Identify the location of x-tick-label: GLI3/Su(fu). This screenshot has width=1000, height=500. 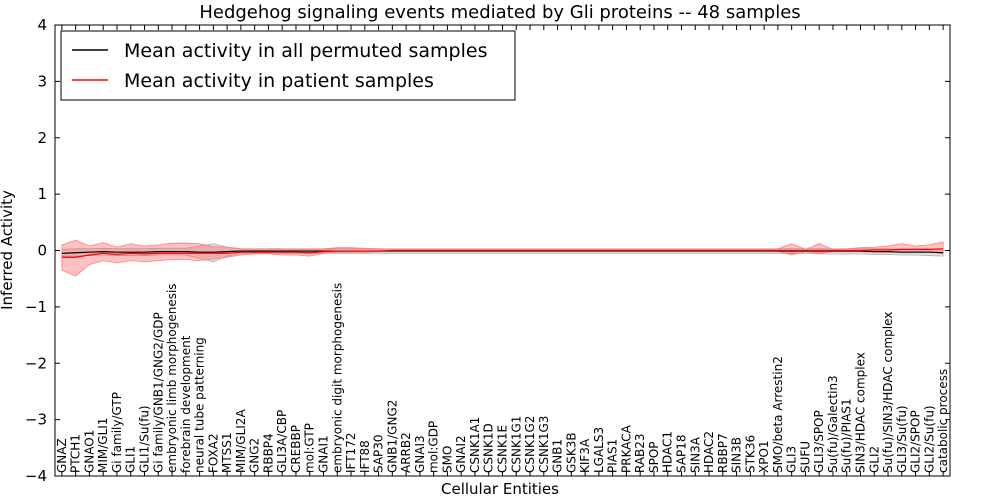
(902, 439).